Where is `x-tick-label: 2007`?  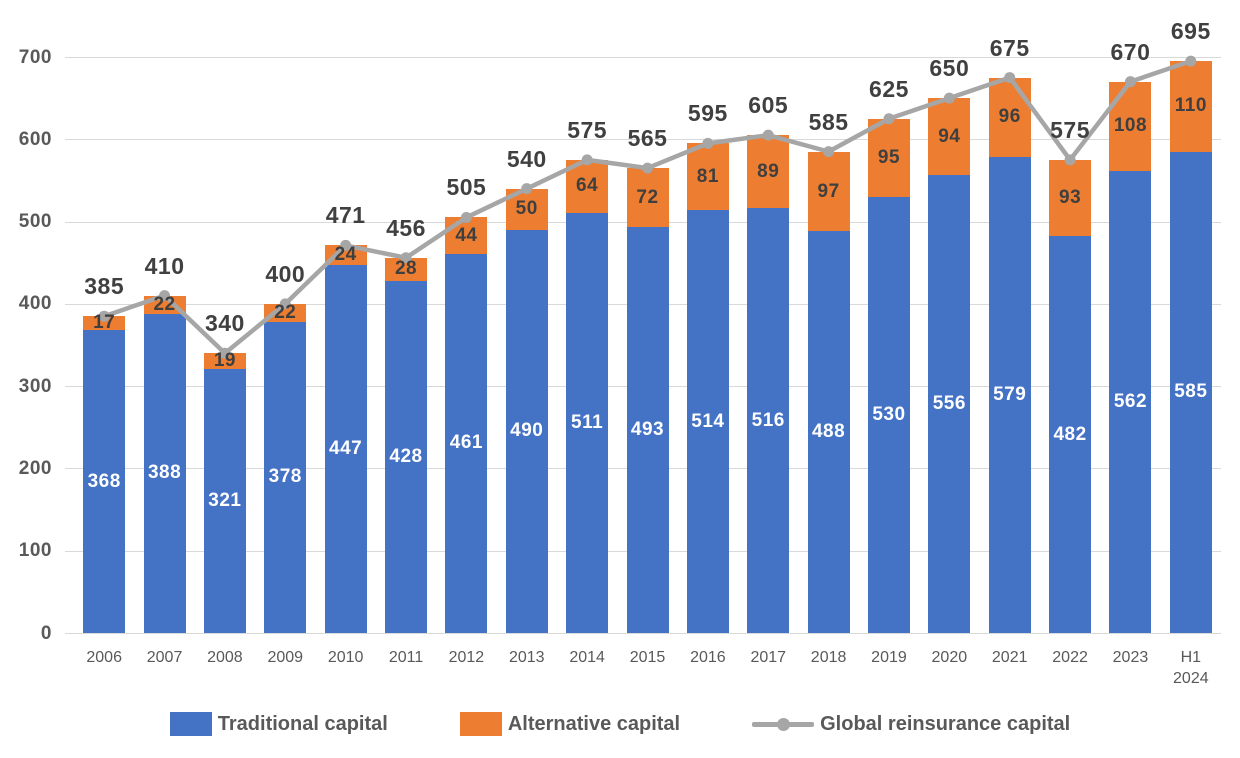
x-tick-label: 2007 is located at coordinates (164, 657).